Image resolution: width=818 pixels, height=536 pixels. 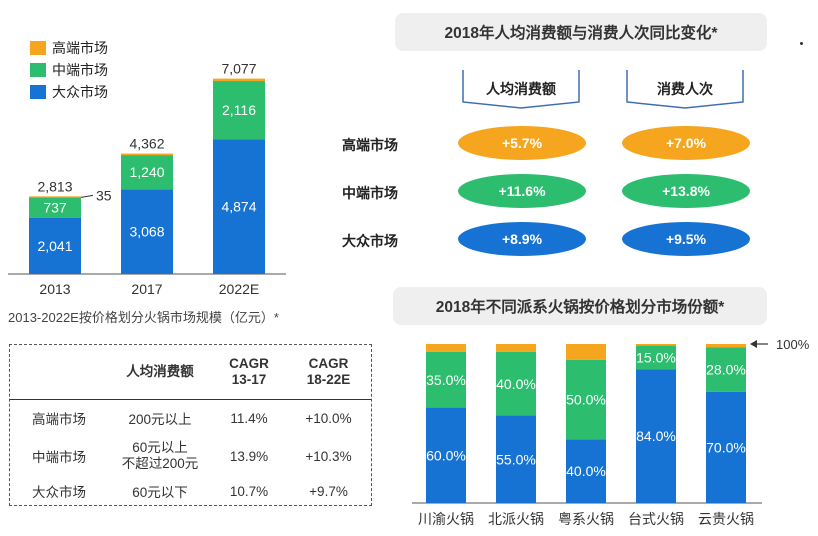 What do you see at coordinates (147, 154) in the screenshot?
I see `bar-high-2017` at bounding box center [147, 154].